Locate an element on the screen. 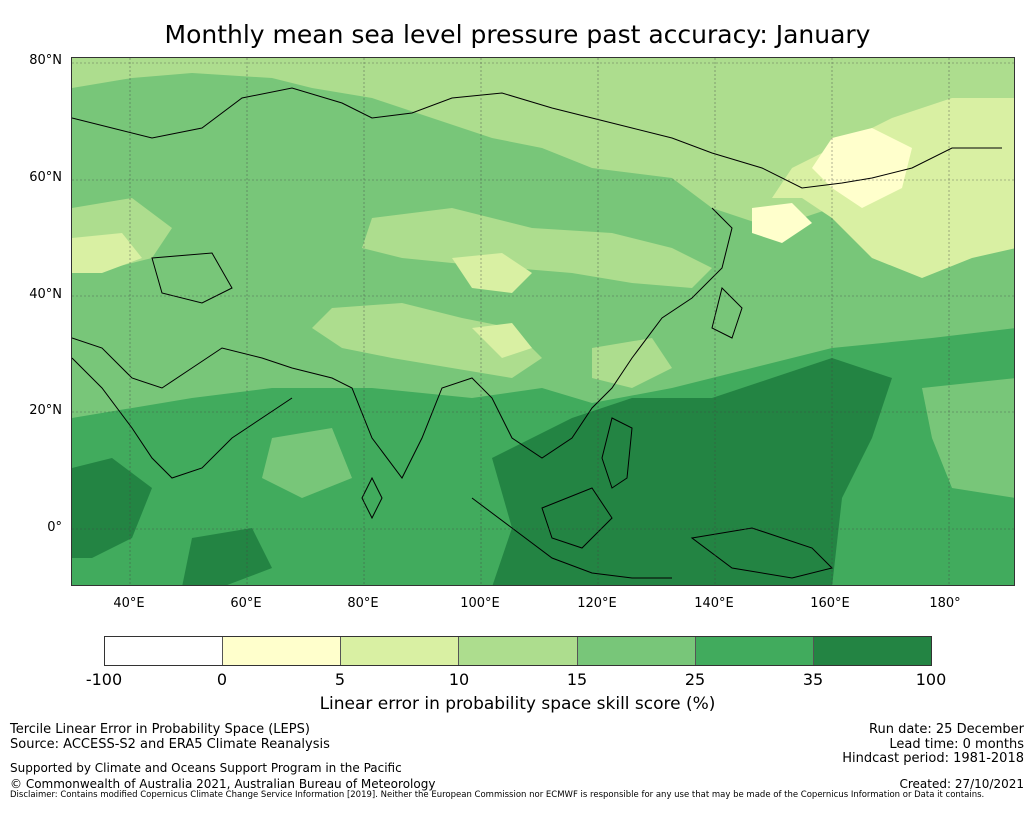 The width and height of the screenshot is (1035, 816). lon-label: 60°E is located at coordinates (246, 603).